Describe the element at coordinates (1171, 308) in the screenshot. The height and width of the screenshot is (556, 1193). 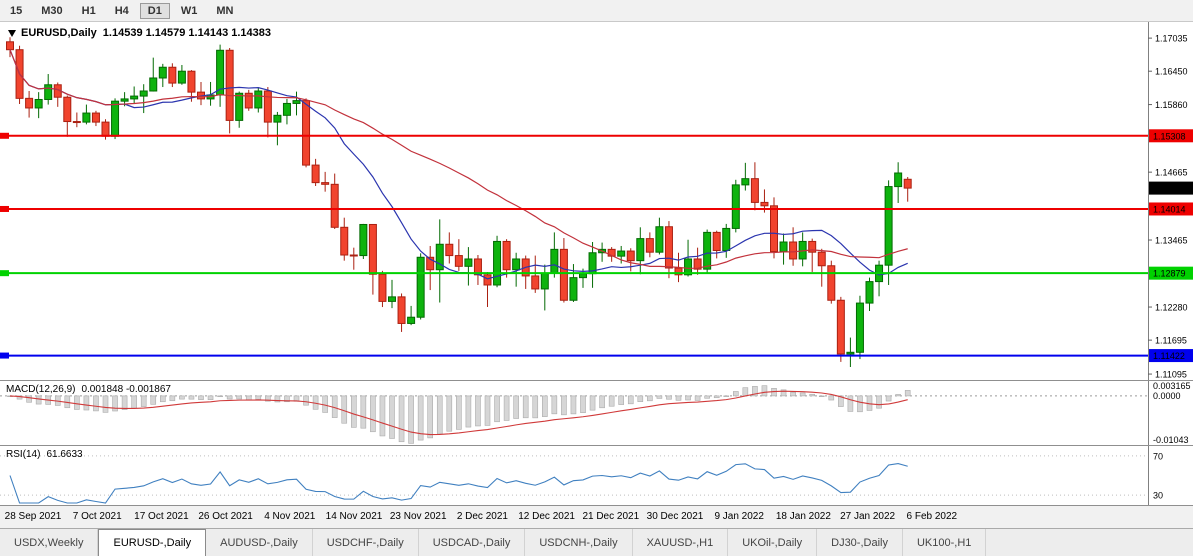
I see `svg-text: 1.12280` at that location.